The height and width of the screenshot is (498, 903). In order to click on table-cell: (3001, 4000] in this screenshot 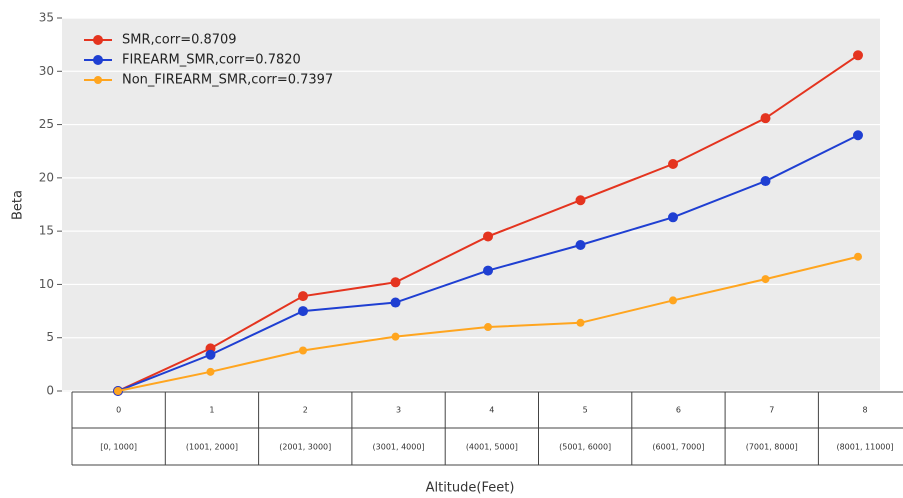, I will do `click(399, 447)`.